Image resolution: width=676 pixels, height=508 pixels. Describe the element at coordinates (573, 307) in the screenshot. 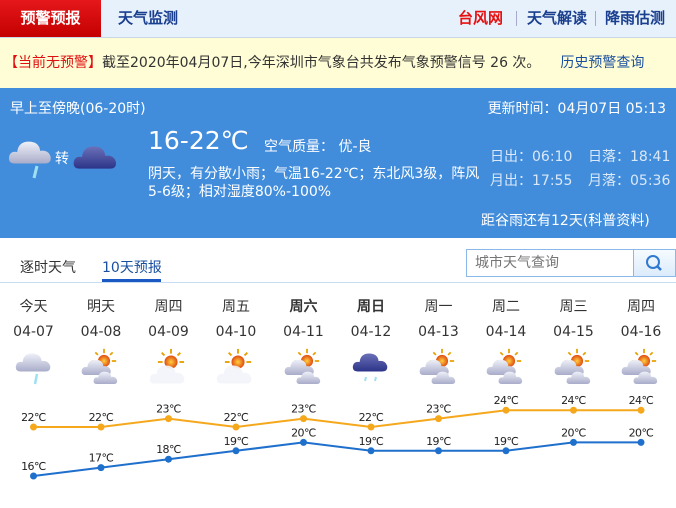

I see `weekday-label: 周三` at that location.